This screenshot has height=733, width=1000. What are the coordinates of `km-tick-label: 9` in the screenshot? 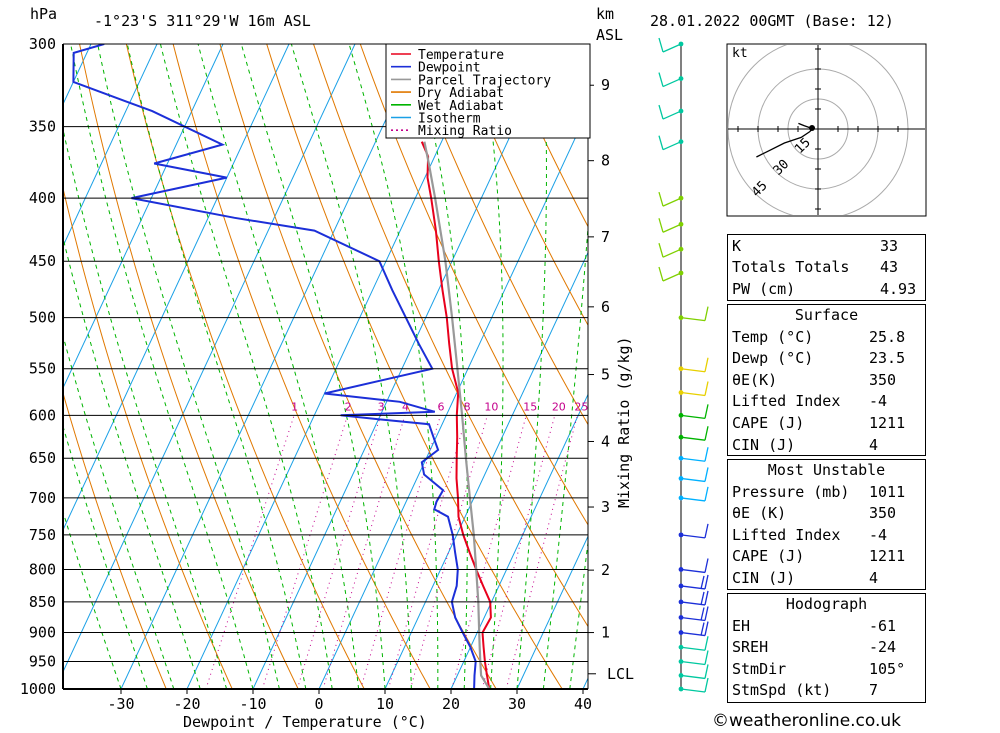 It's located at (605, 85).